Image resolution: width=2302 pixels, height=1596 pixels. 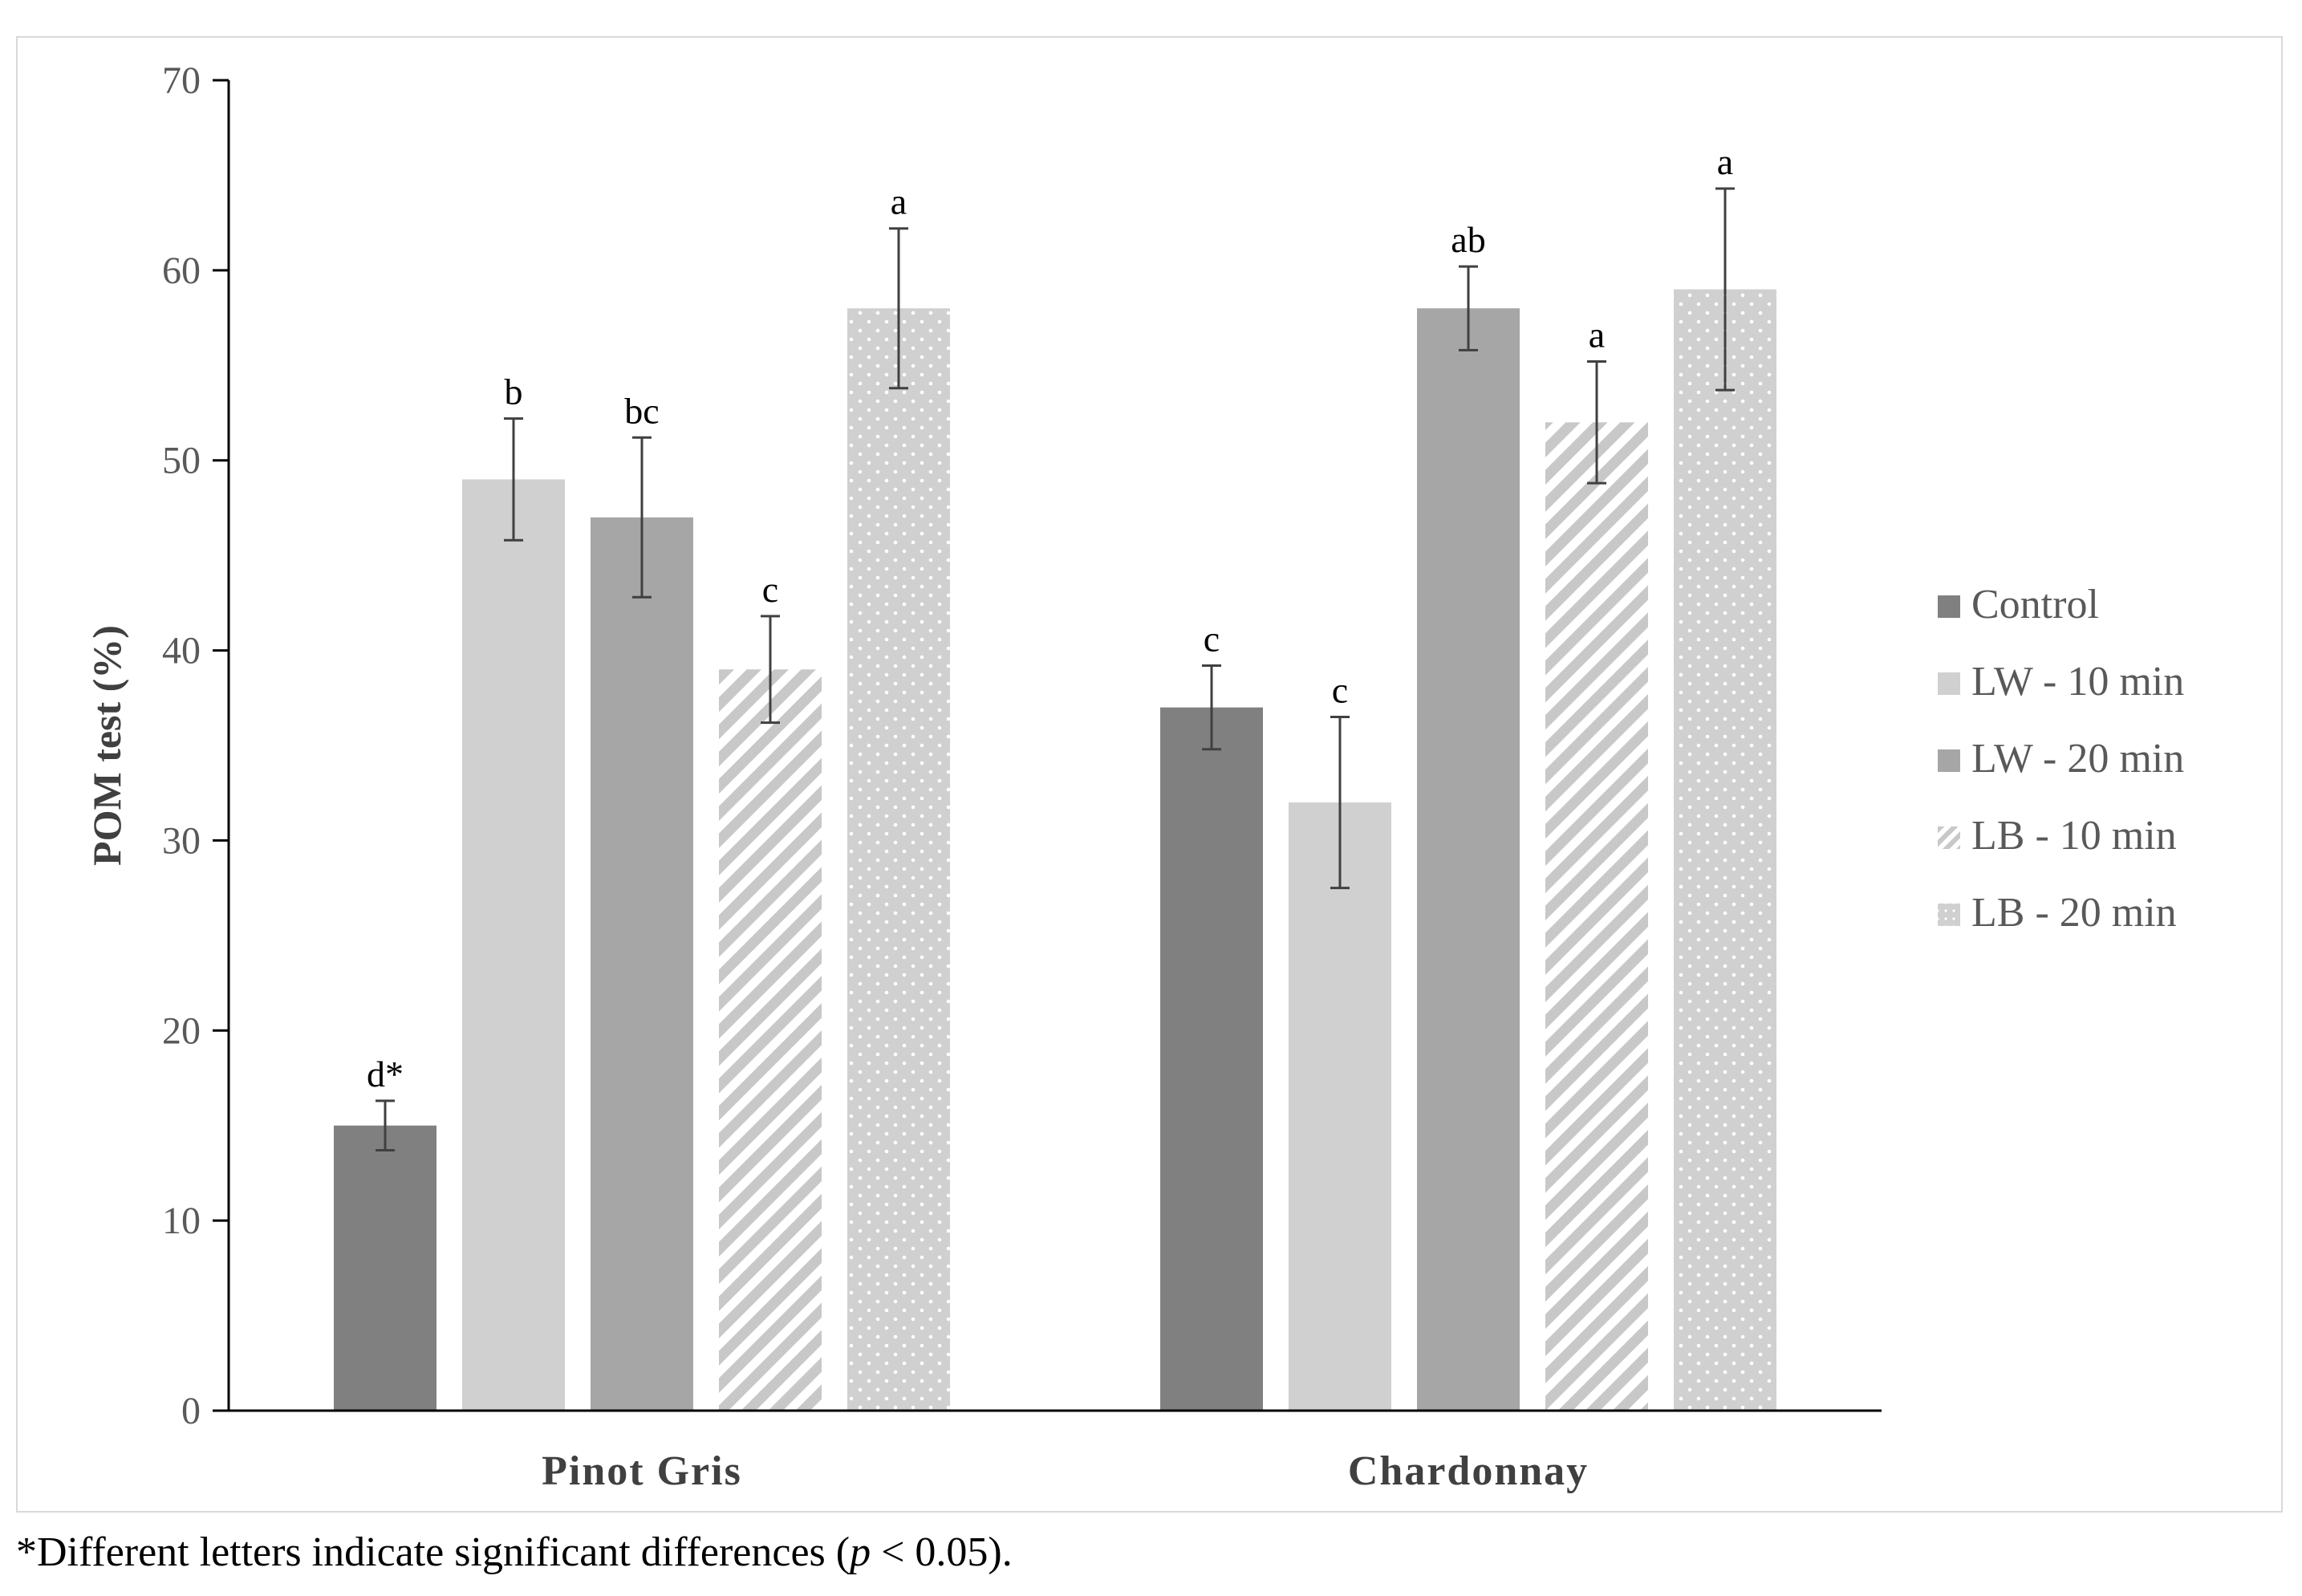 I want to click on bar-pinot-gris-lb-20-min, so click(x=898, y=860).